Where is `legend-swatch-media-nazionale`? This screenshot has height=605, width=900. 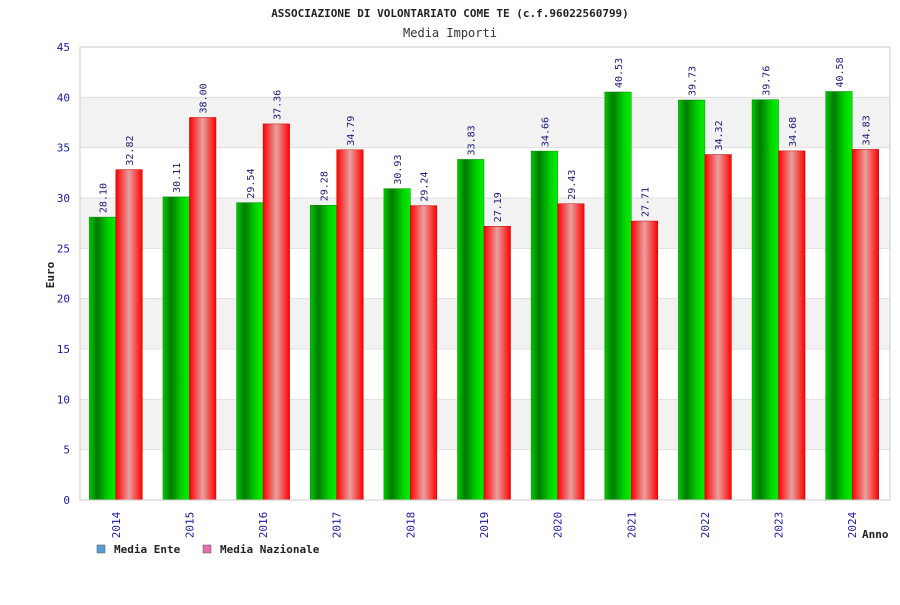
legend-swatch-media-nazionale is located at coordinates (207, 549).